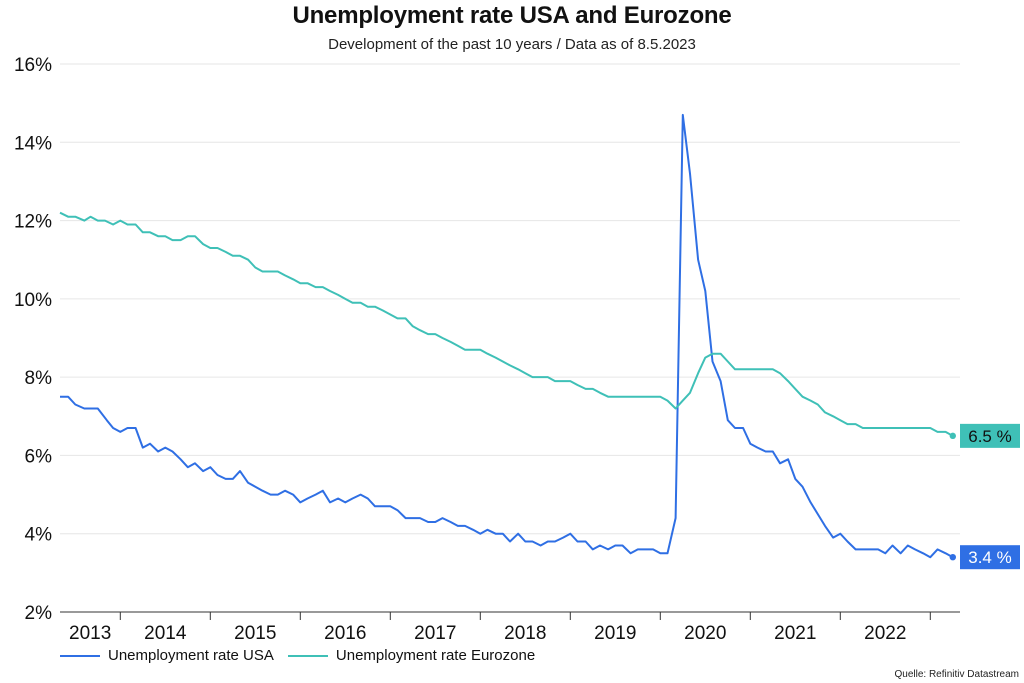 The height and width of the screenshot is (683, 1024). I want to click on x-tick-label: 2019, so click(615, 633).